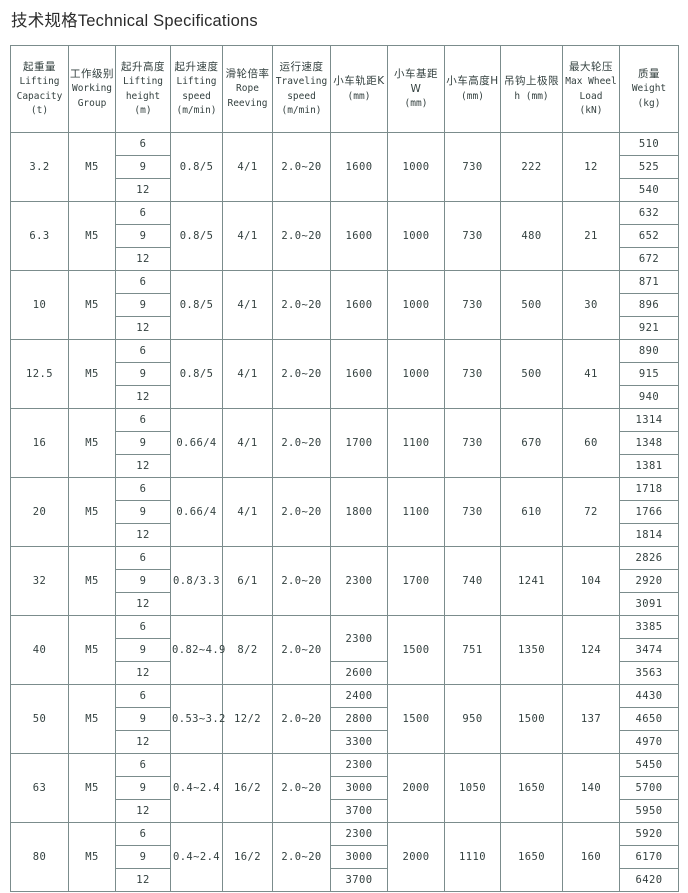  Describe the element at coordinates (345, 857) in the screenshot. I see `table-row: 9 3000 6170` at that location.